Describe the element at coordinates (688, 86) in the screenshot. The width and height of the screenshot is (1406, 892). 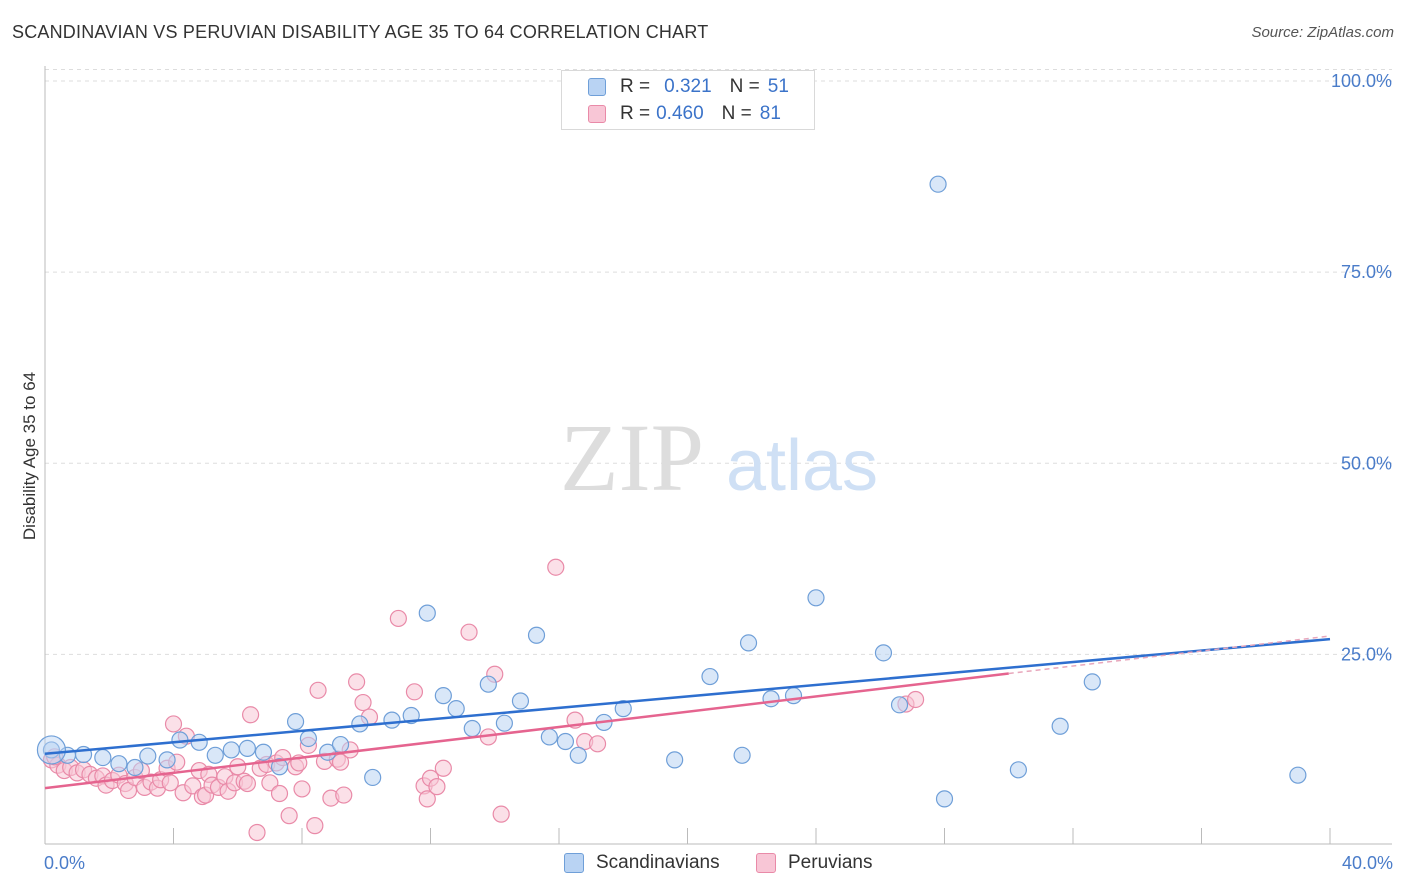
I see `legend-r-value: 0.321` at that location.